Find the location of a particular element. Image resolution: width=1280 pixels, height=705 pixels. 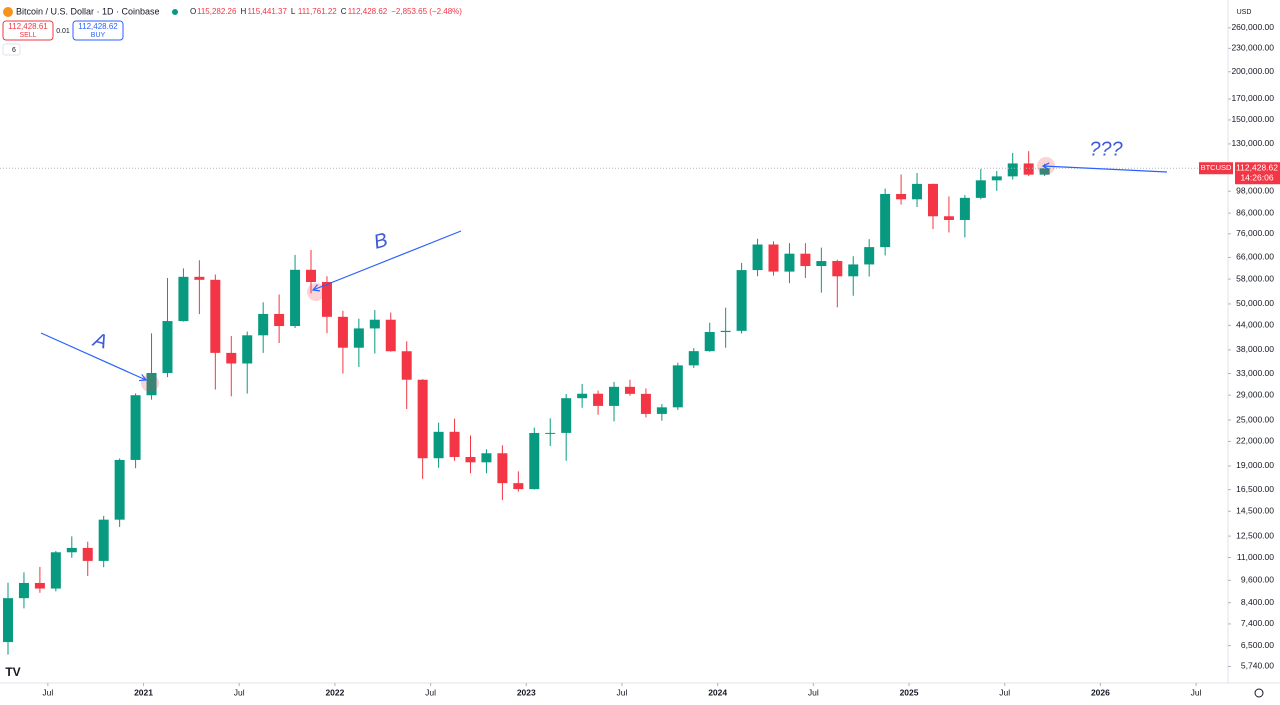

sell-button is located at coordinates (28, 30).